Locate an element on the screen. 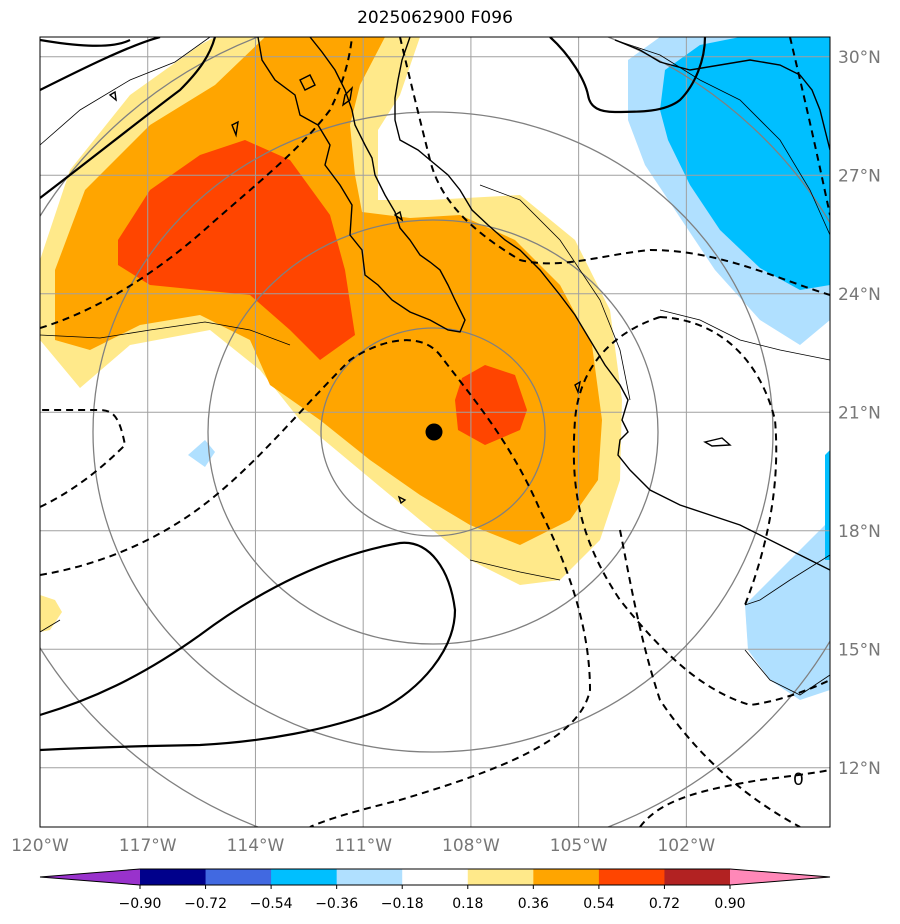 This screenshot has height=924, width=900. storm-center-marker is located at coordinates (434, 432).